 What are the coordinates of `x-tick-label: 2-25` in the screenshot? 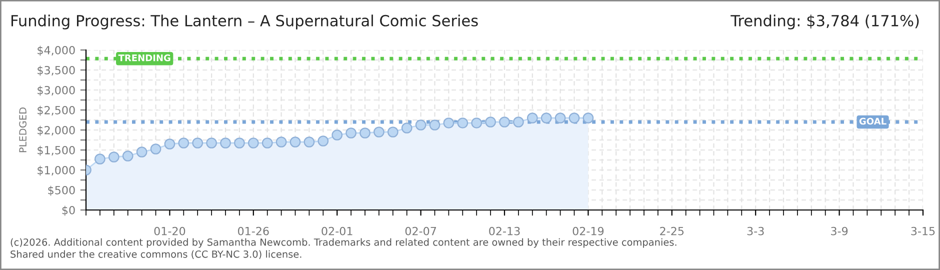 It's located at (672, 231).